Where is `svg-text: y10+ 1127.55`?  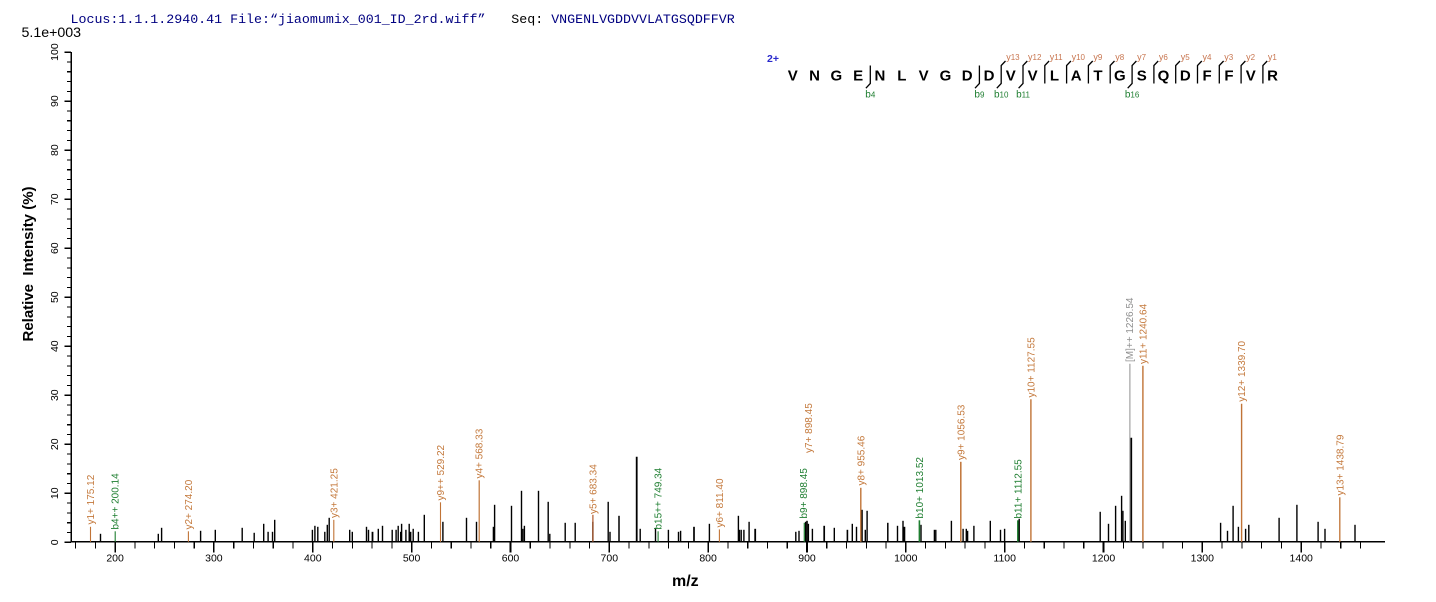 svg-text: y10+ 1127.55 is located at coordinates (1031, 367).